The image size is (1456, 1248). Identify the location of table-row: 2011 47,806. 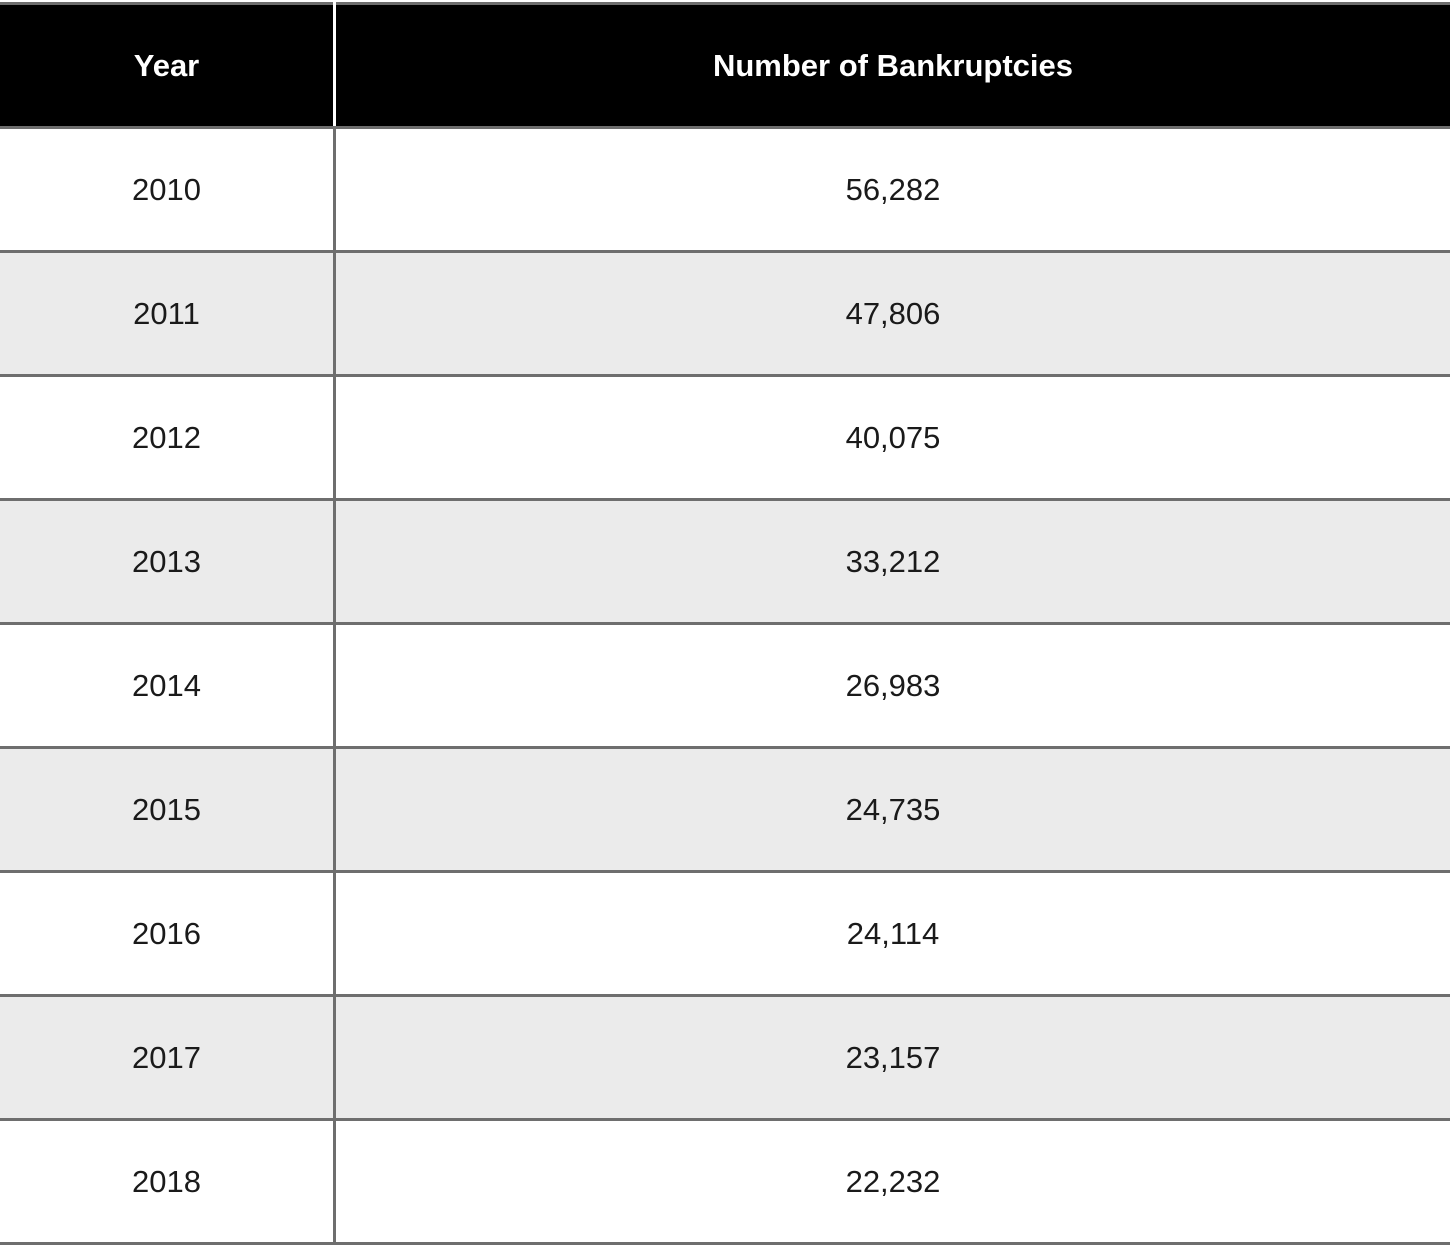
(725, 313).